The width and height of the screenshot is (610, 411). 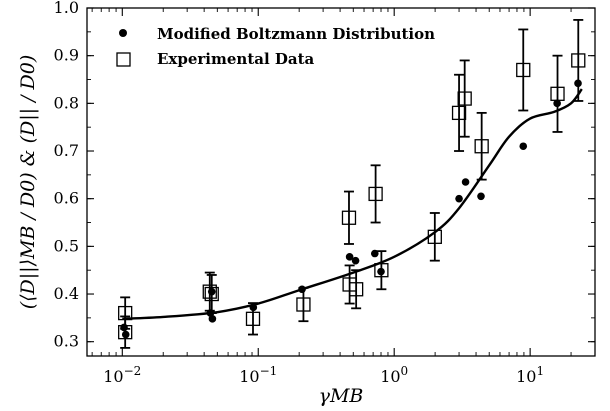 I want to click on y-tick-label: 0.9, so click(x=66, y=55).